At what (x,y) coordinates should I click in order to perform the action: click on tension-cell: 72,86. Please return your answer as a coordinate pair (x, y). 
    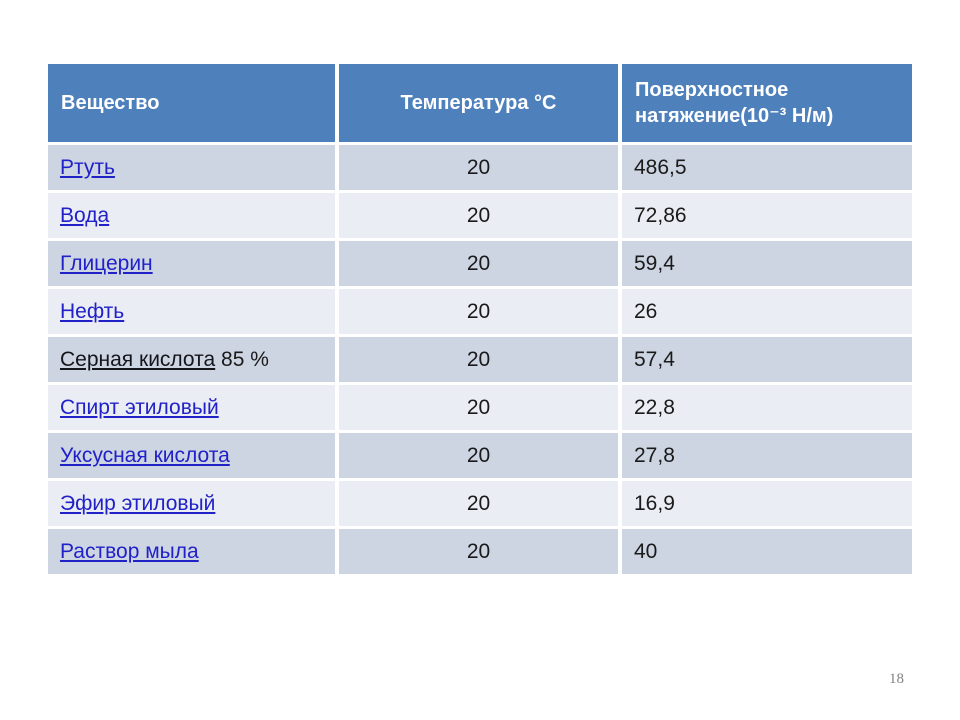
    Looking at the image, I should click on (765, 215).